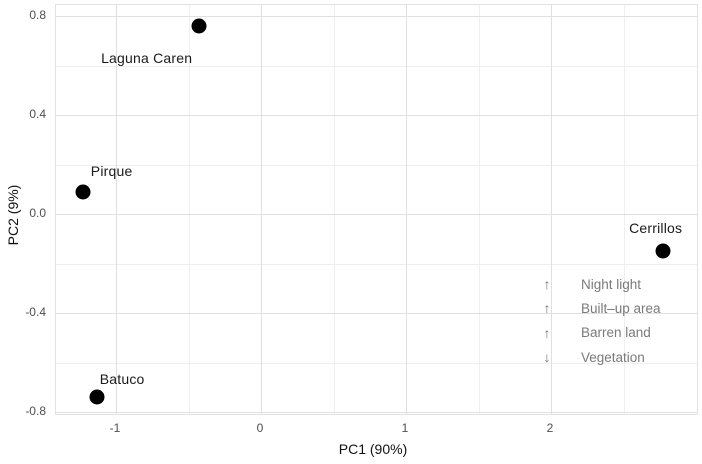 The width and height of the screenshot is (702, 464). What do you see at coordinates (260, 428) in the screenshot?
I see `x-tick-label: 0` at bounding box center [260, 428].